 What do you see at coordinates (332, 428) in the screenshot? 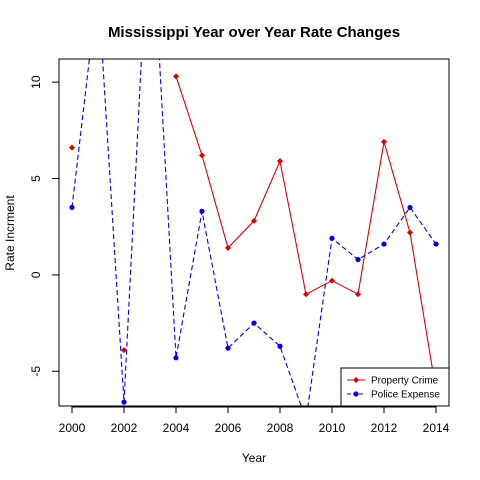
I see `x-tick-label: 2010` at bounding box center [332, 428].